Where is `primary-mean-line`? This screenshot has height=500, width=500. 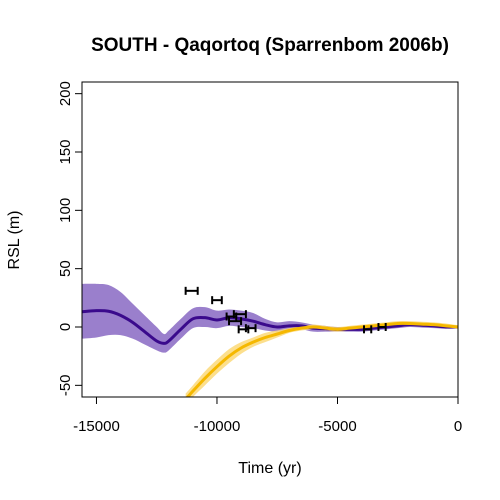
primary-mean-line is located at coordinates (270, 327).